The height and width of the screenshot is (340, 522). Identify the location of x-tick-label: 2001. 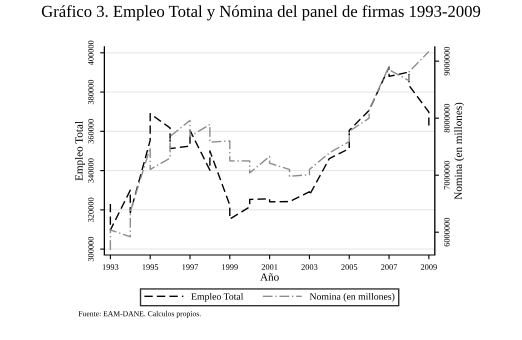
(270, 267).